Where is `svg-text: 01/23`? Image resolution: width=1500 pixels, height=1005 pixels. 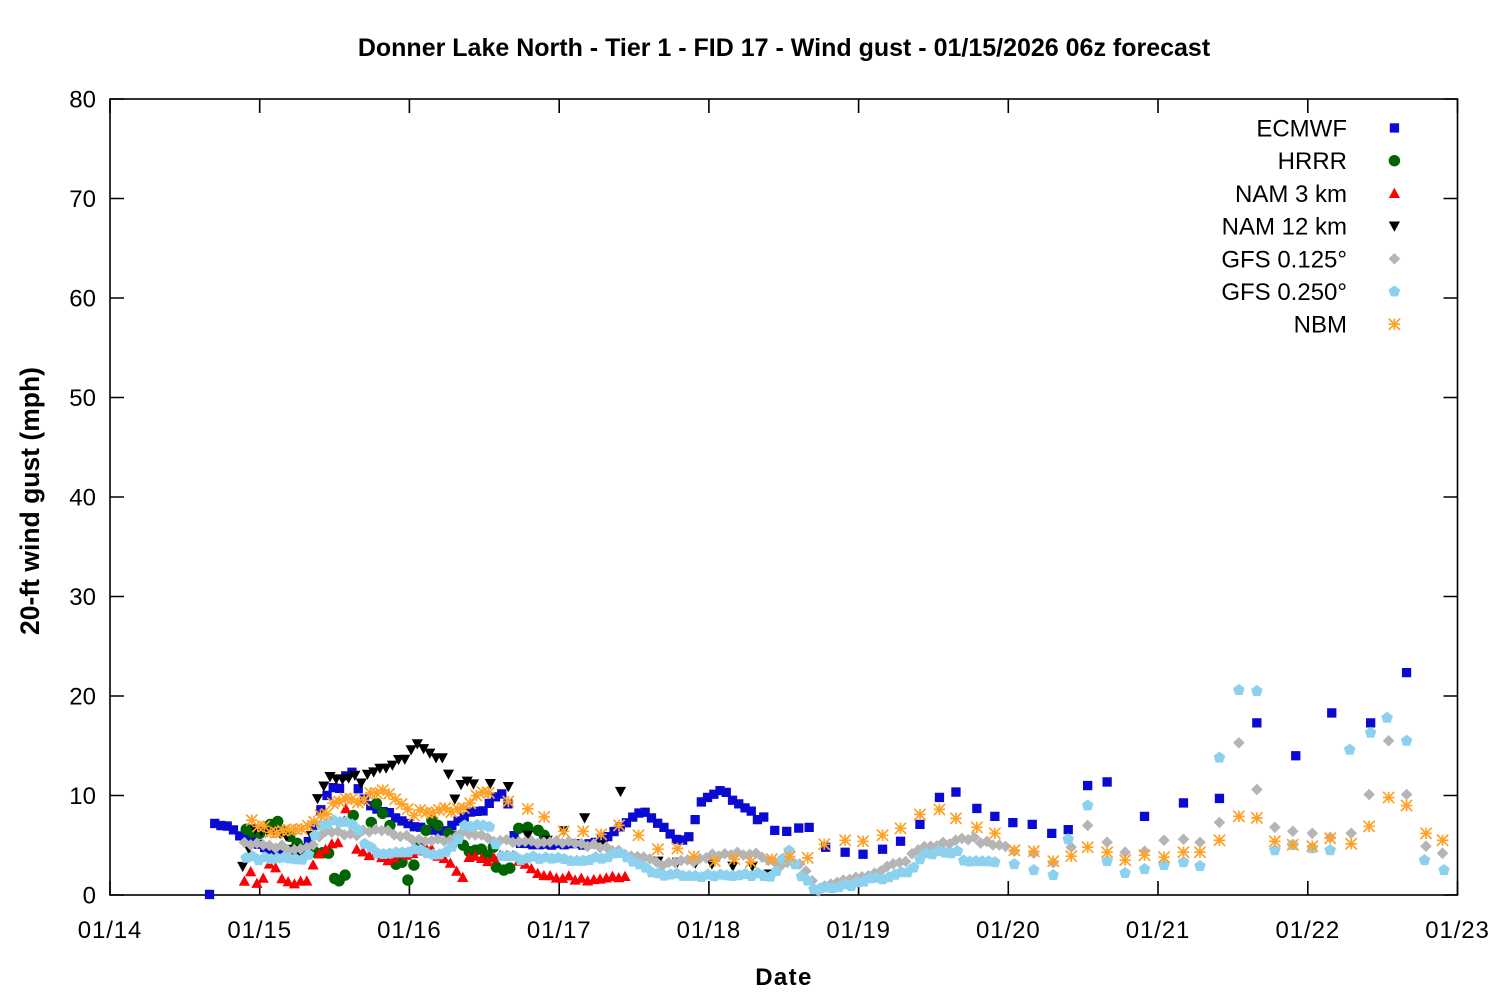 svg-text: 01/23 is located at coordinates (1457, 930).